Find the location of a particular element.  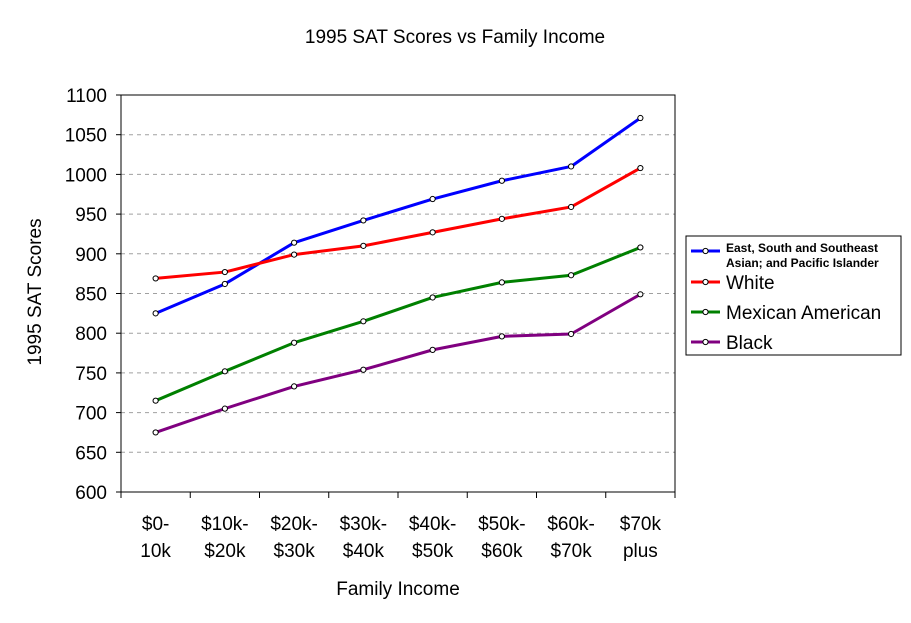

y-tick-label: 1050 is located at coordinates (86, 136).